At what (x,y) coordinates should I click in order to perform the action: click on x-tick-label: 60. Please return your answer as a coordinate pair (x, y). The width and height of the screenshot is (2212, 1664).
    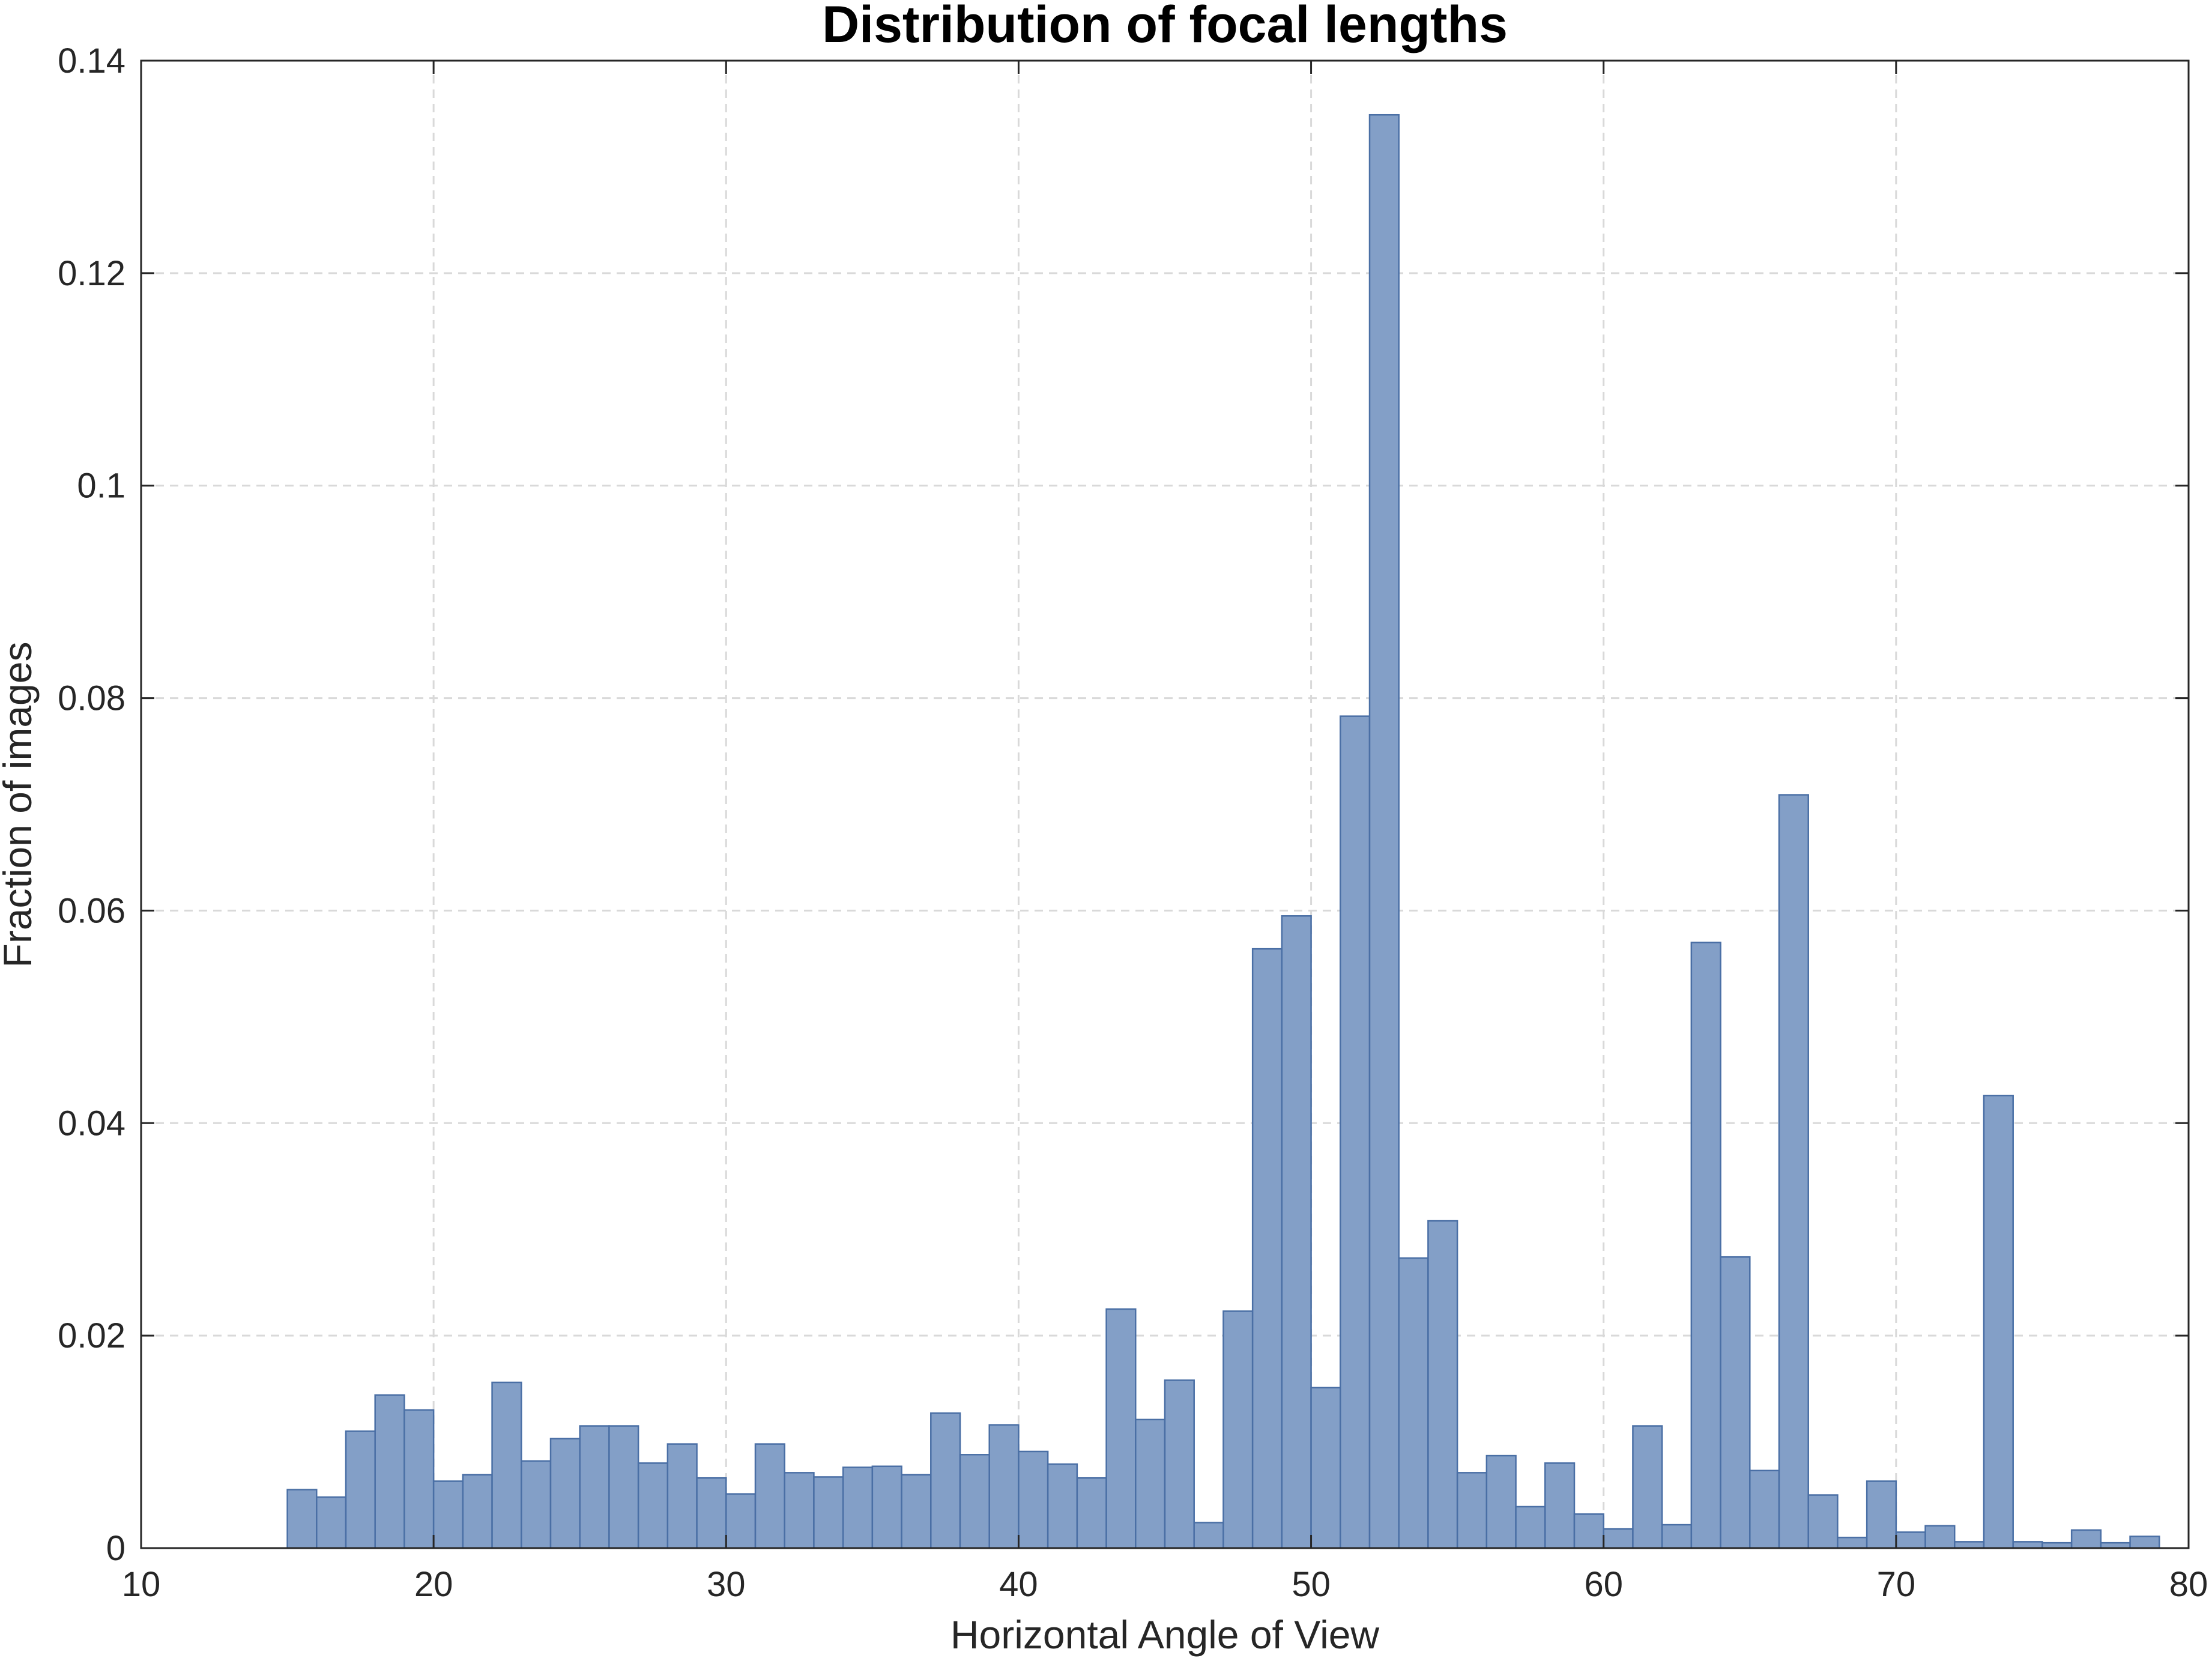
    Looking at the image, I should click on (1603, 1584).